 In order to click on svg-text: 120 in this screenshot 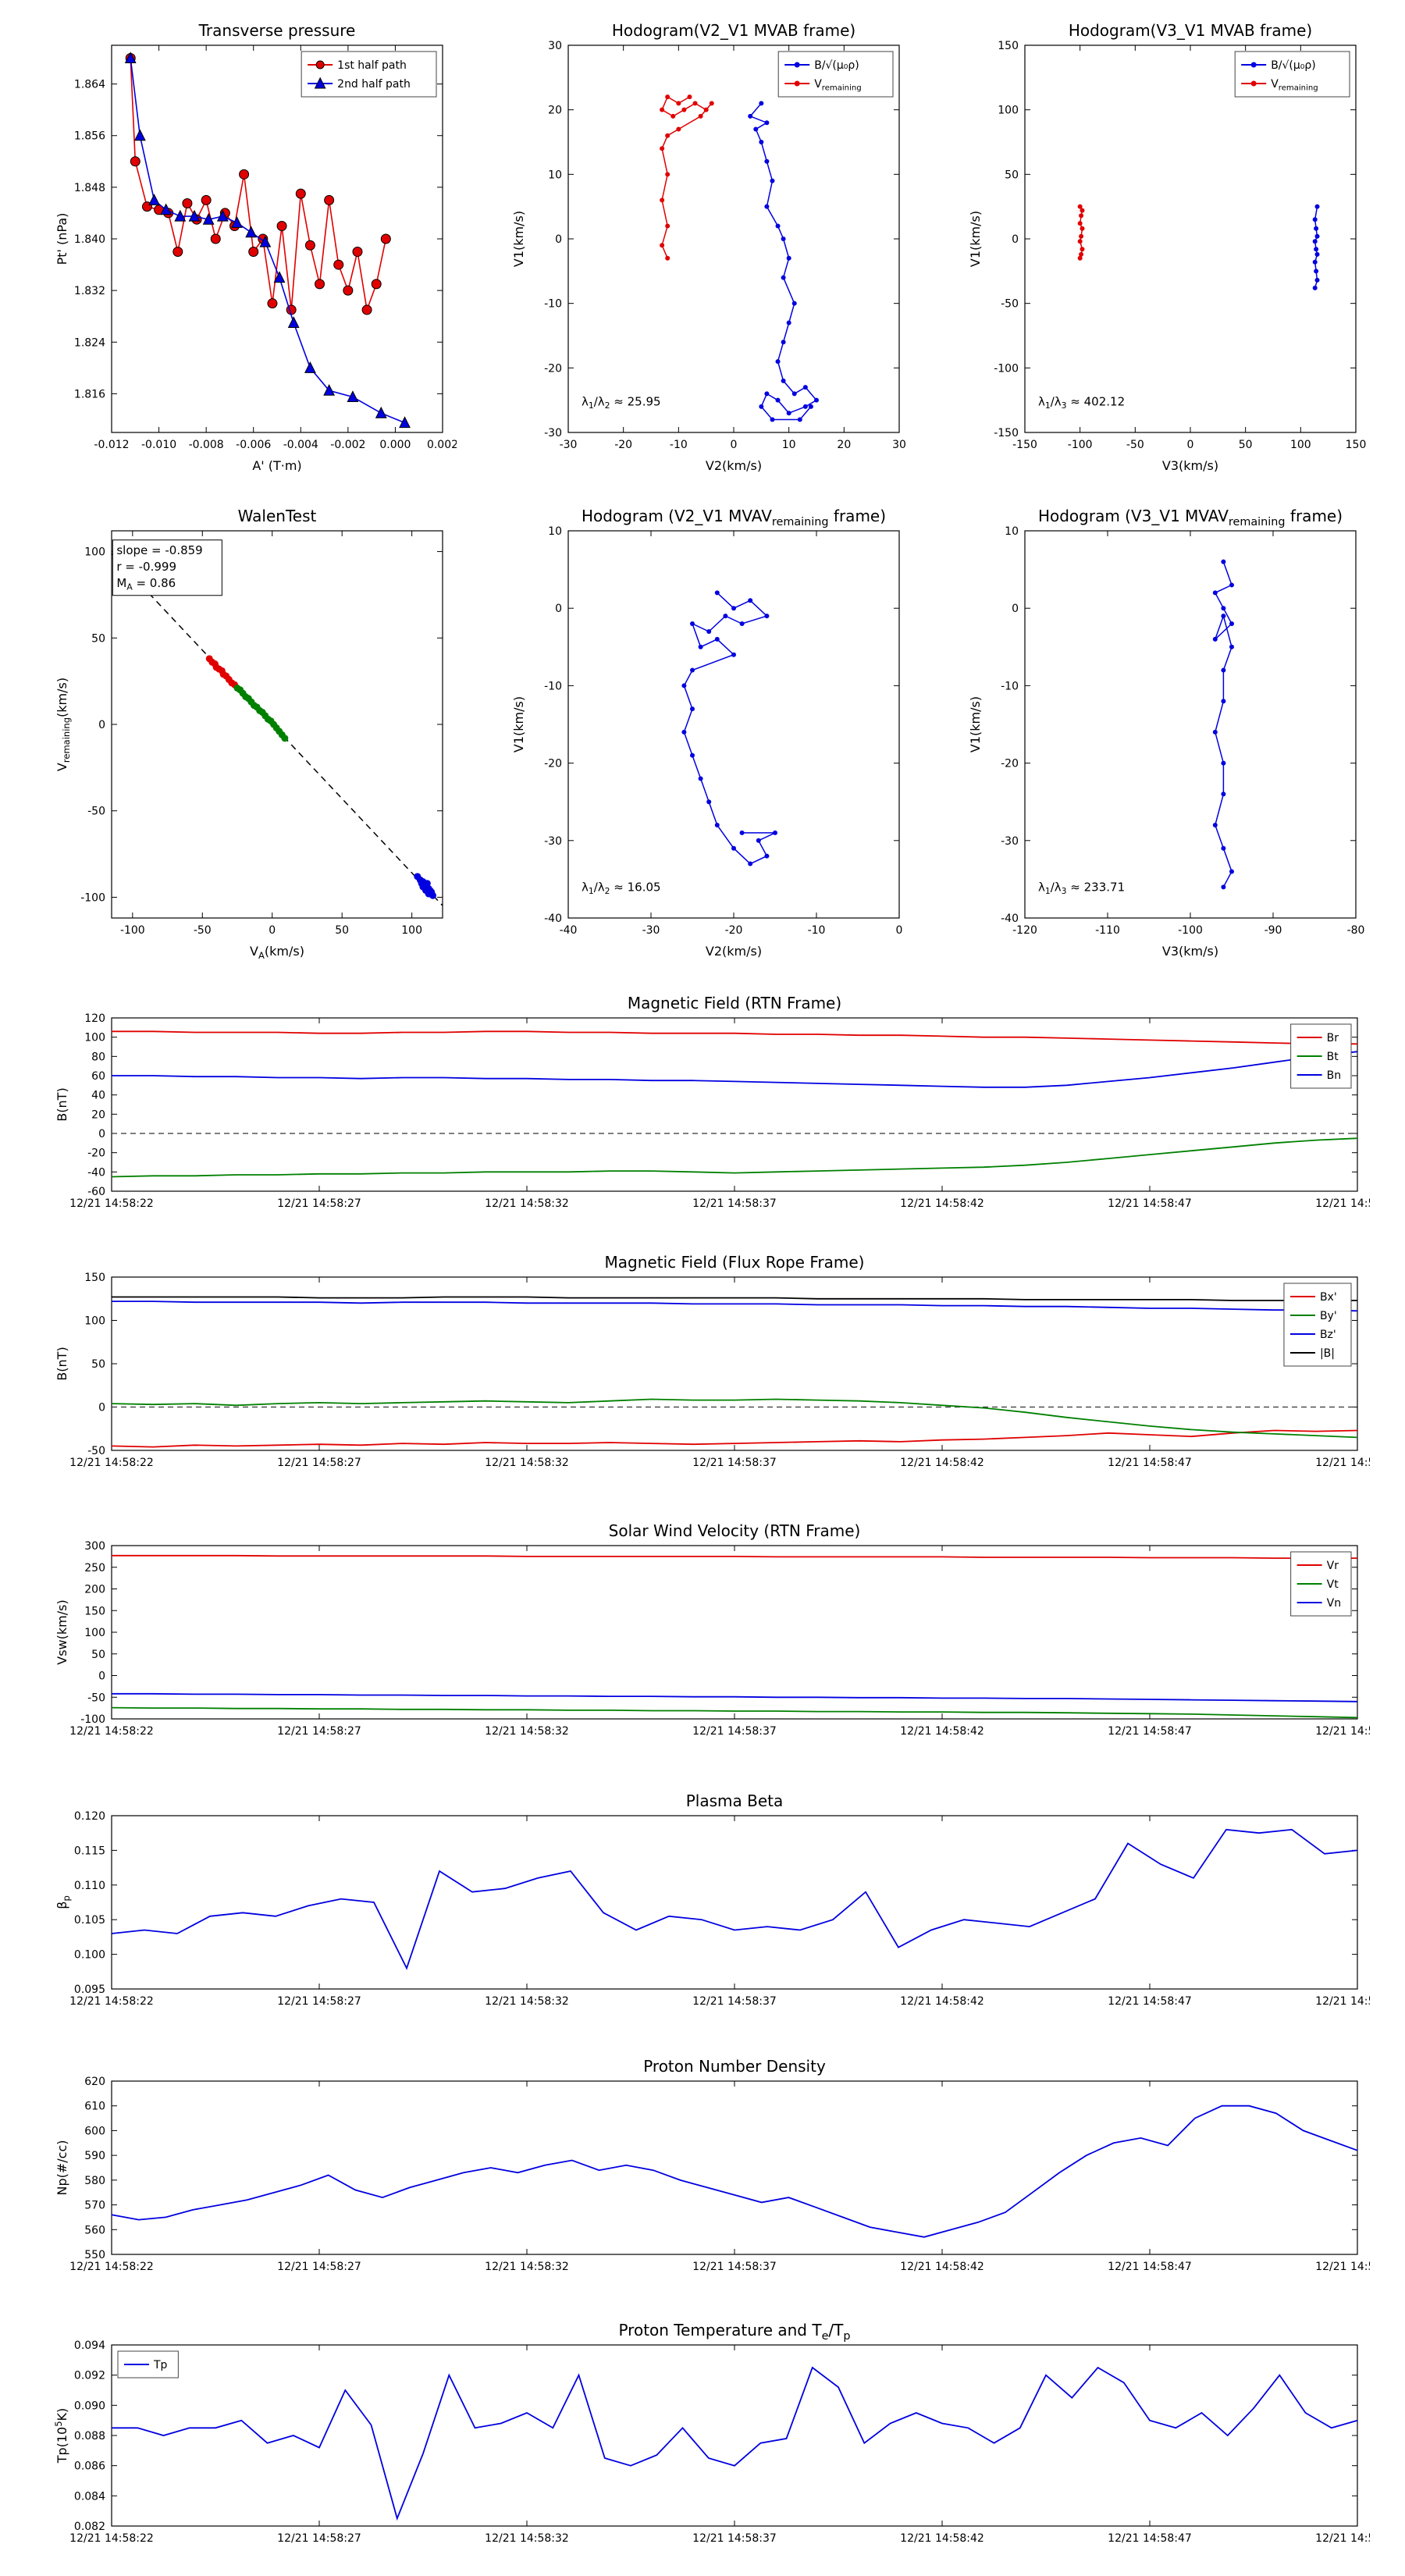, I will do `click(94, 1019)`.